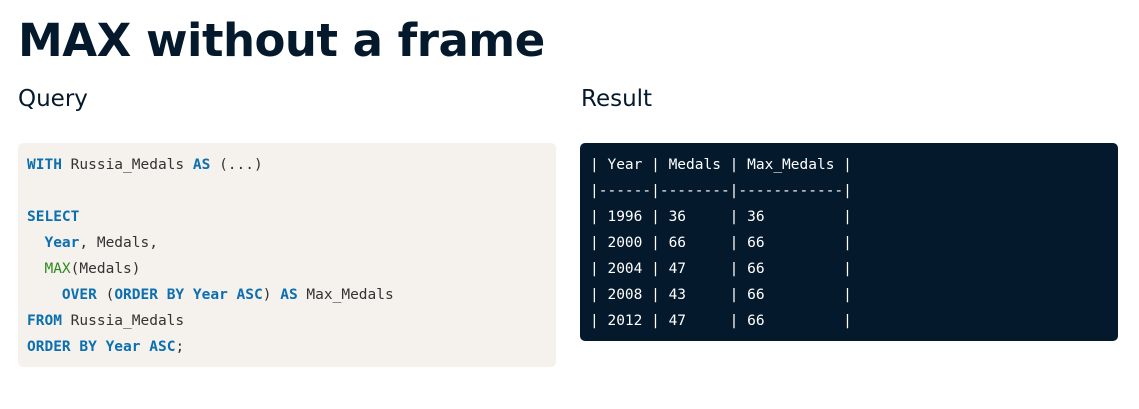 The image size is (1139, 409). Describe the element at coordinates (291, 165) in the screenshot. I see `query-code-line: WITH Russia_Medals AS (...)` at that location.